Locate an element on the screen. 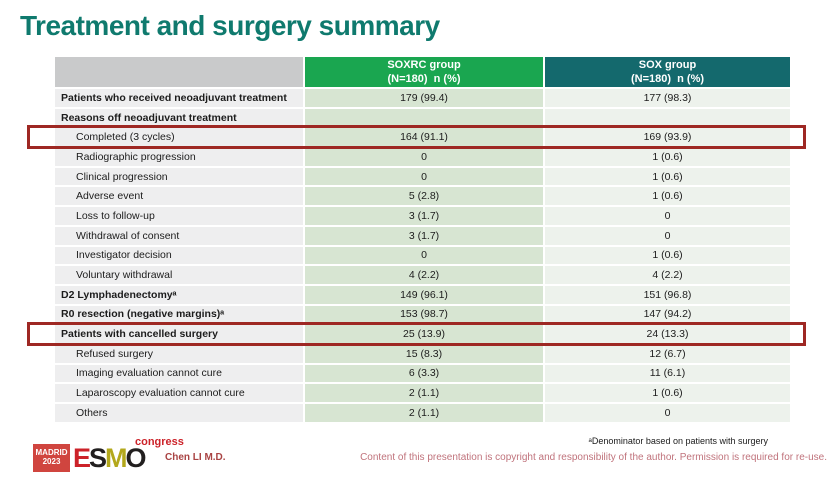  row-label: Adverse event is located at coordinates (180, 197).